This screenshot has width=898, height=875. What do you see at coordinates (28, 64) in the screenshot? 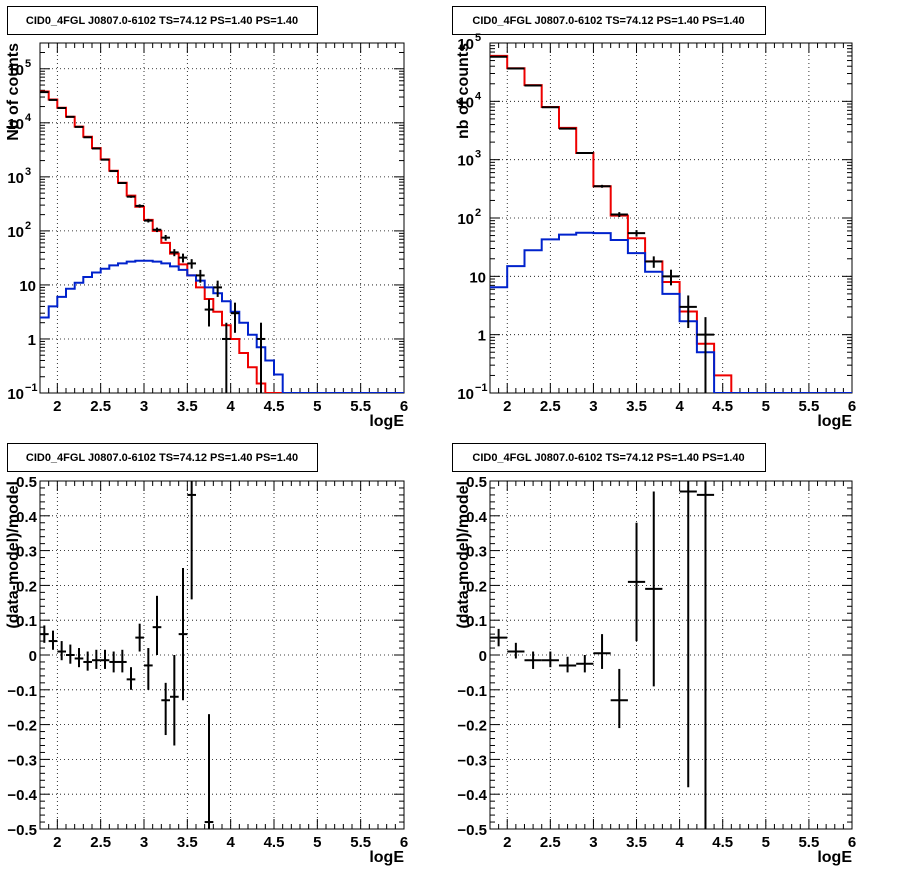
I see `y-tick-label-exponent: 5` at bounding box center [28, 64].